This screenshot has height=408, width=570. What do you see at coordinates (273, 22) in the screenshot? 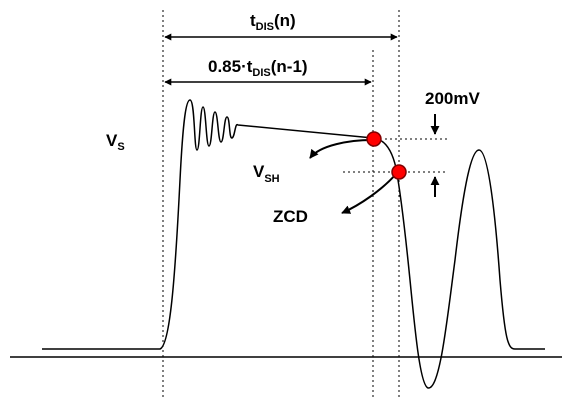
I see `t-dis-n-label: tDIS(n)` at bounding box center [273, 22].